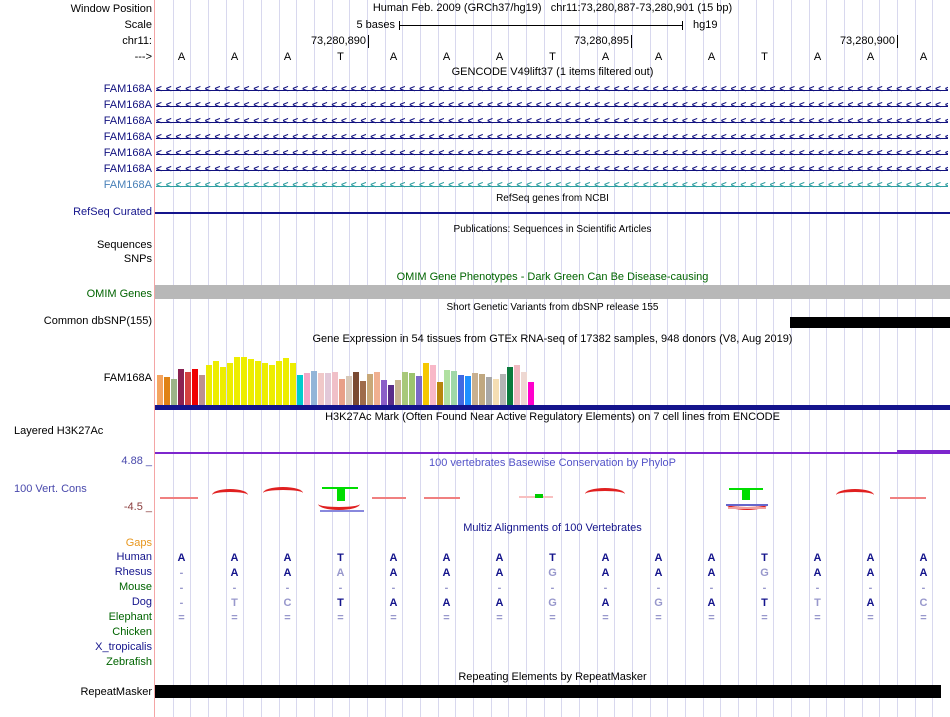  Describe the element at coordinates (124, 245) in the screenshot. I see `sequences-label: Sequences` at that location.